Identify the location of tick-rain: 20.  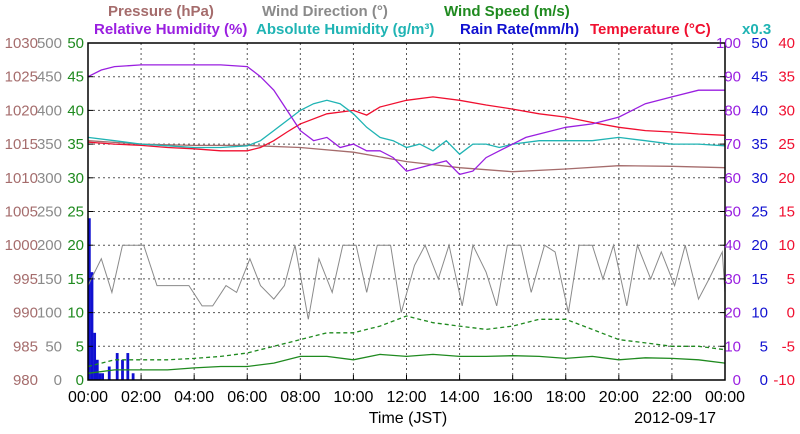
(759, 245).